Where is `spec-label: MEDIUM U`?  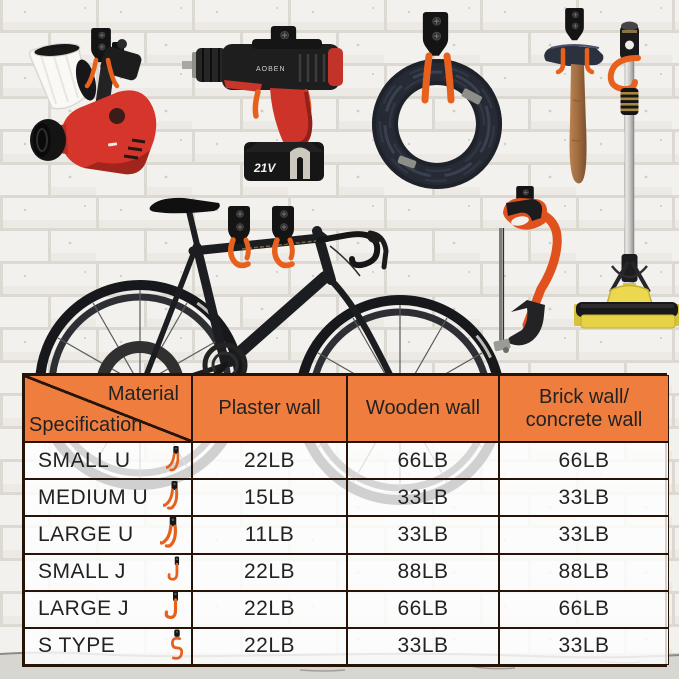 spec-label: MEDIUM U is located at coordinates (93, 497).